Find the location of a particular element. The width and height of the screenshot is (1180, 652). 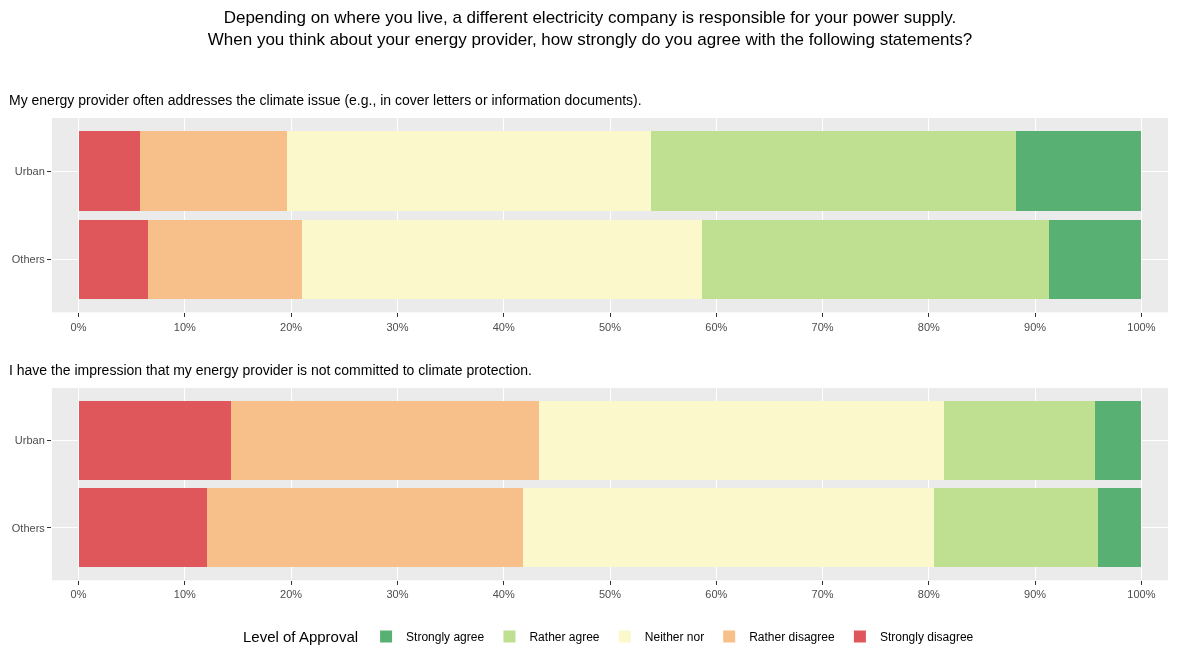

legend-title: Level of Approval is located at coordinates (301, 636).